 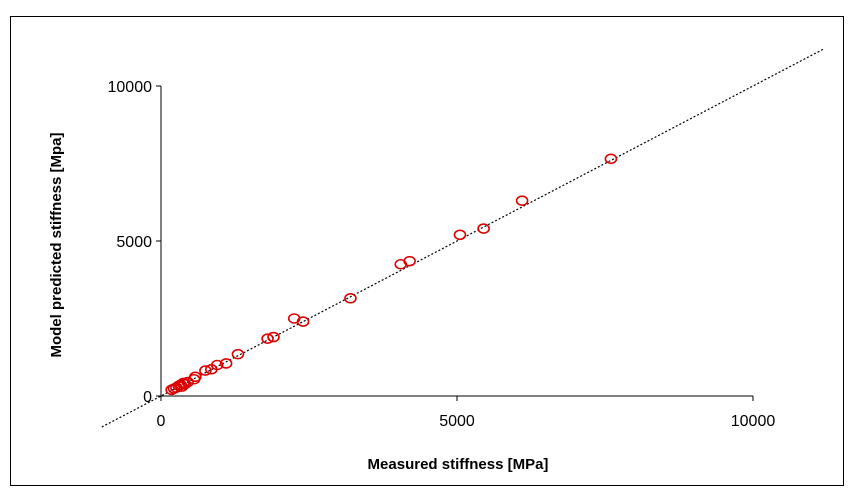 I want to click on y-axis-title: Model predicted stiffness [Mpa], so click(x=56, y=244).